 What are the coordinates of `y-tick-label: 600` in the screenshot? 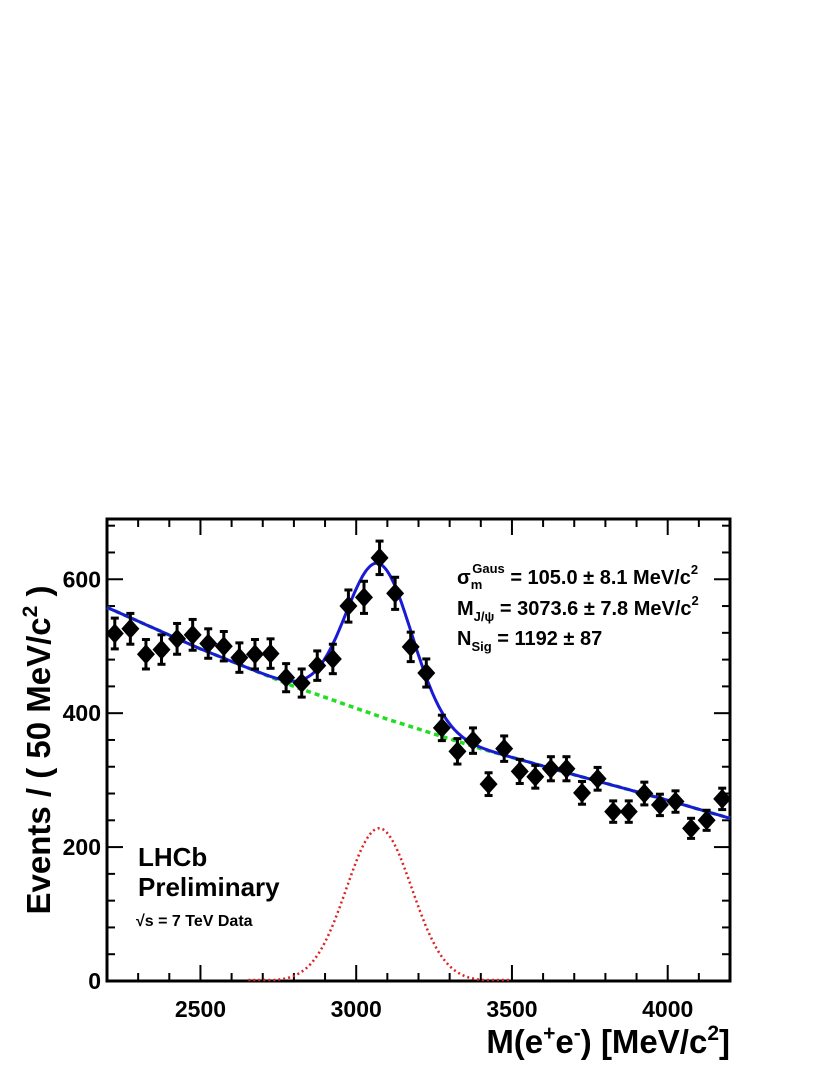 It's located at (82, 579).